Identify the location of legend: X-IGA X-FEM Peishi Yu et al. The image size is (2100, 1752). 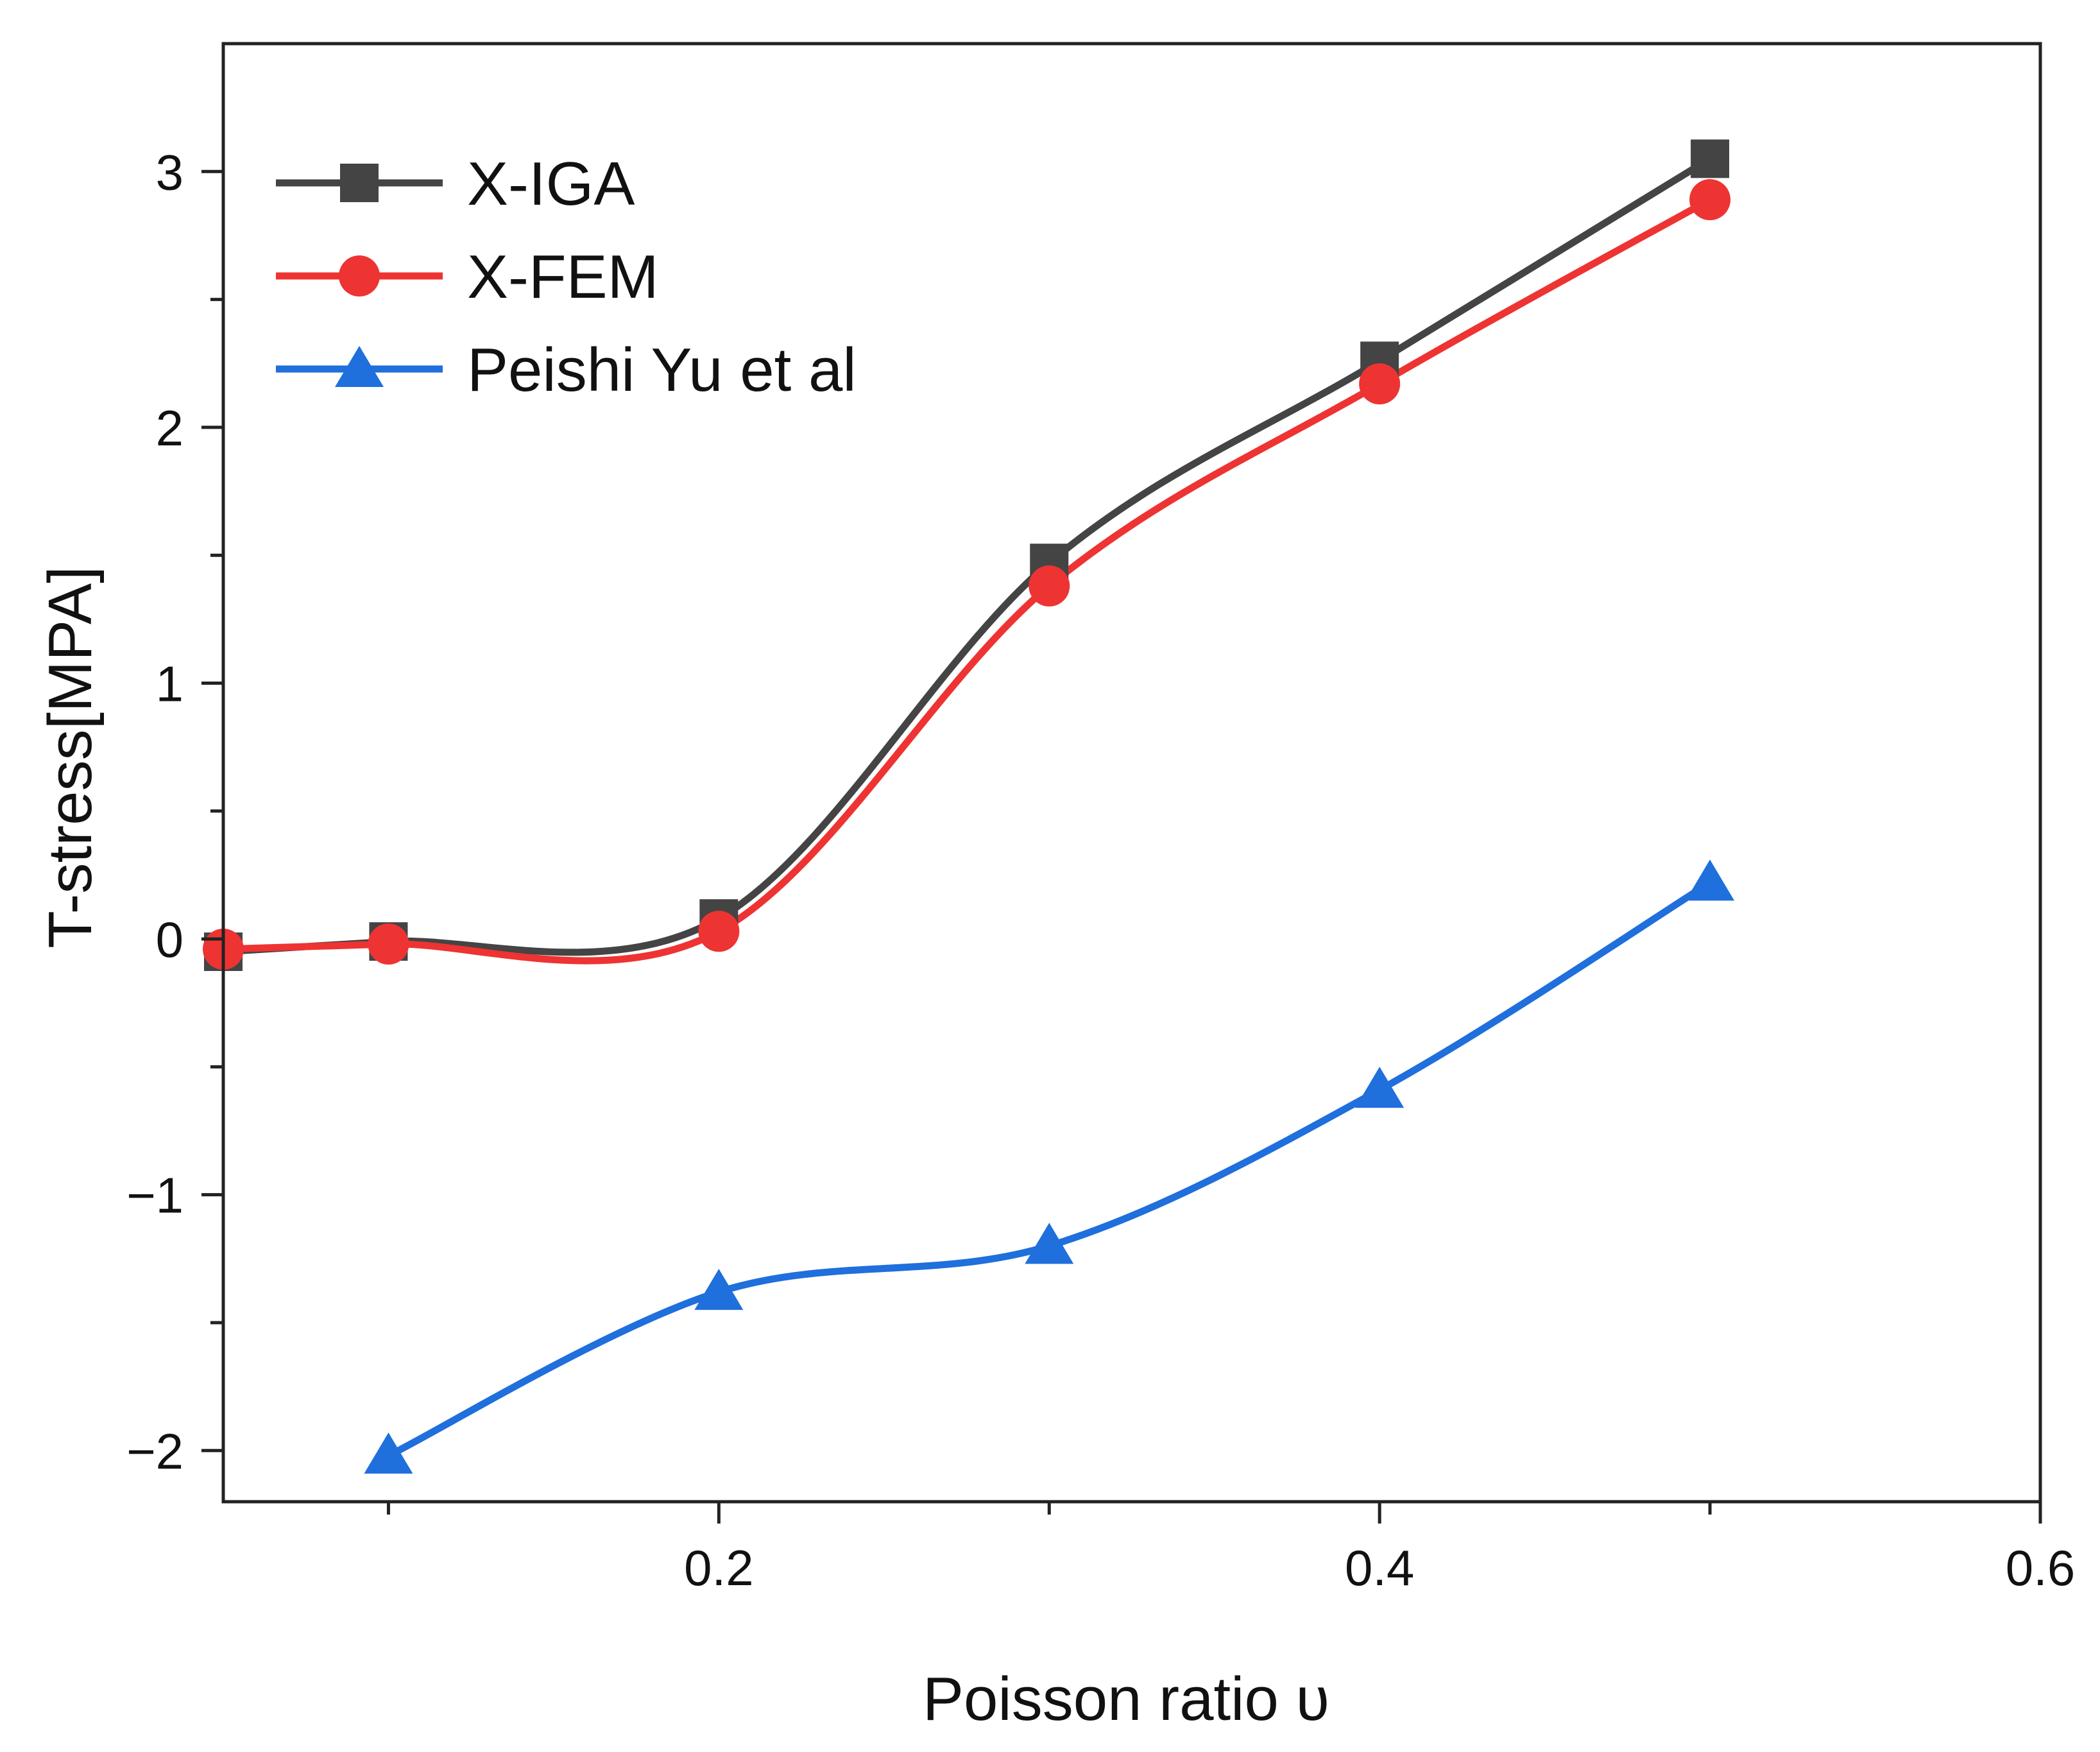
(566, 277).